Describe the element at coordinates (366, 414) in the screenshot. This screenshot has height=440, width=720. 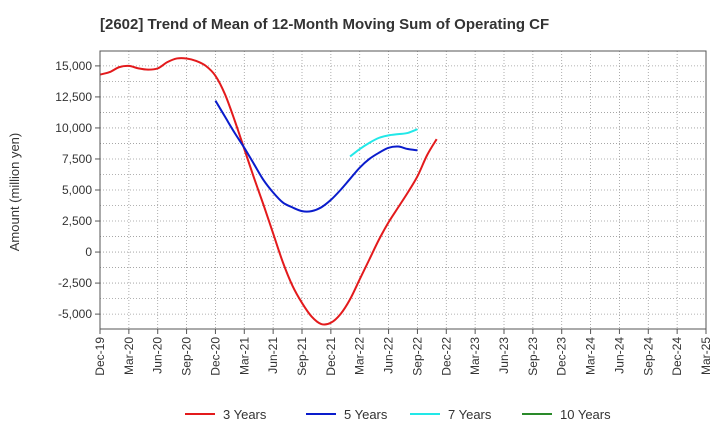
I see `legend-label-5-years: 5 Years` at that location.